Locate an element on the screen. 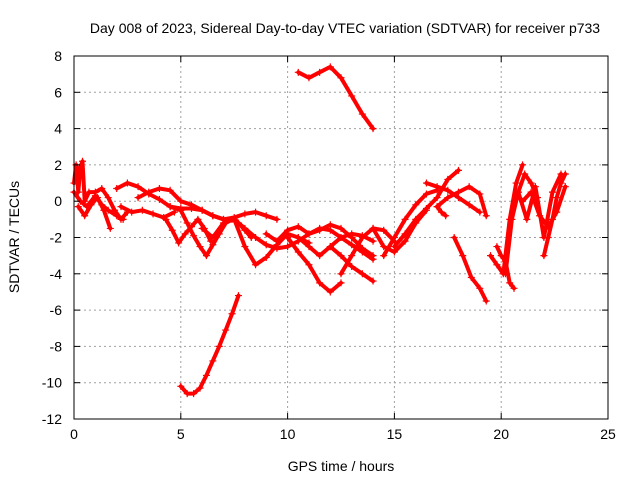 Image resolution: width=640 pixels, height=480 pixels. y-axis-title: SDTVAR / TECUs is located at coordinates (14, 237).